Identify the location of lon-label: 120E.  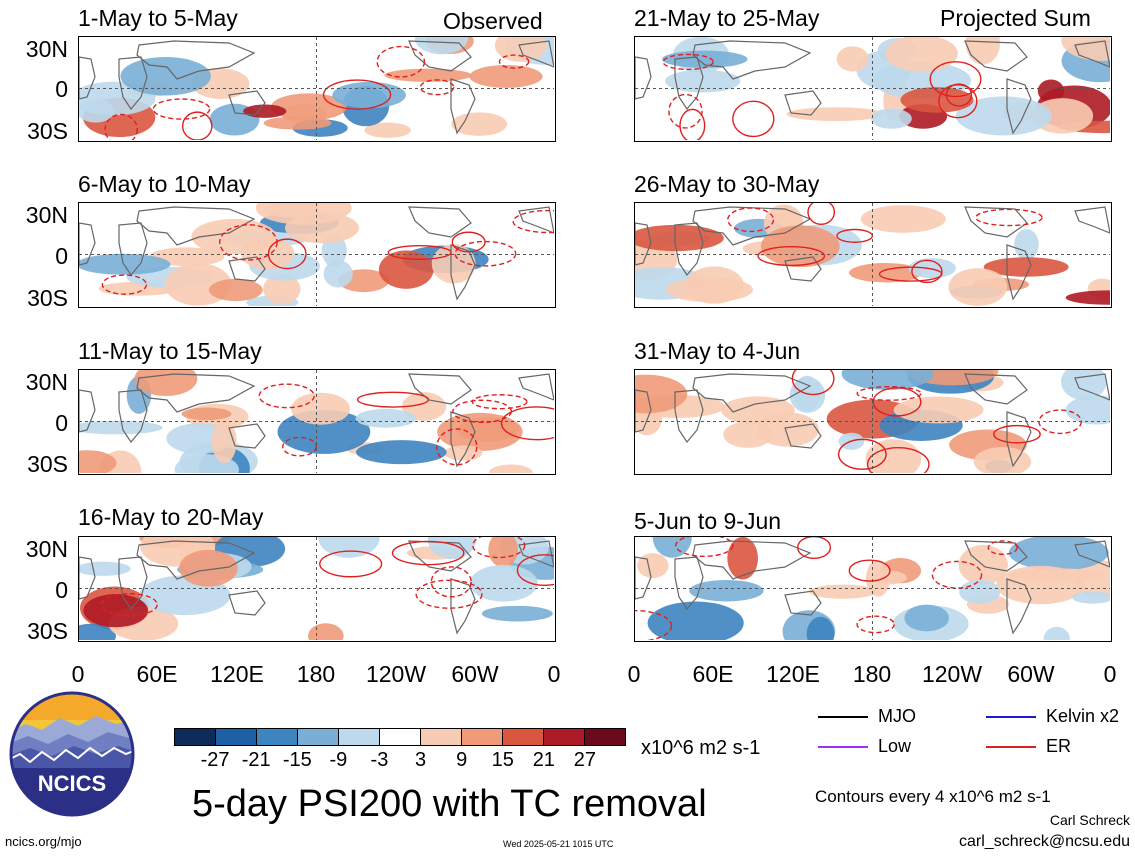
(237, 674).